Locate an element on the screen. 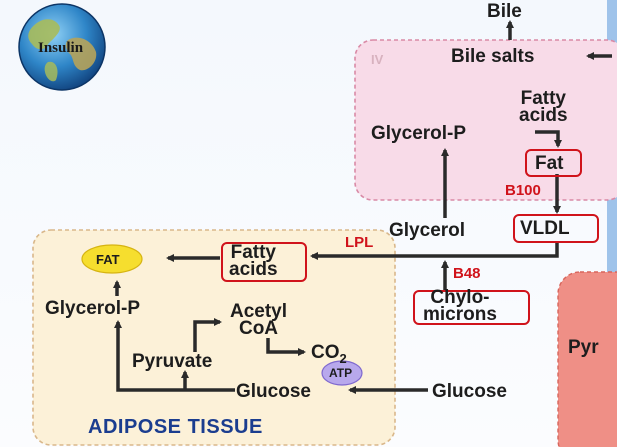 The width and height of the screenshot is (617, 447). insulin-label: Insulin is located at coordinates (61, 48).